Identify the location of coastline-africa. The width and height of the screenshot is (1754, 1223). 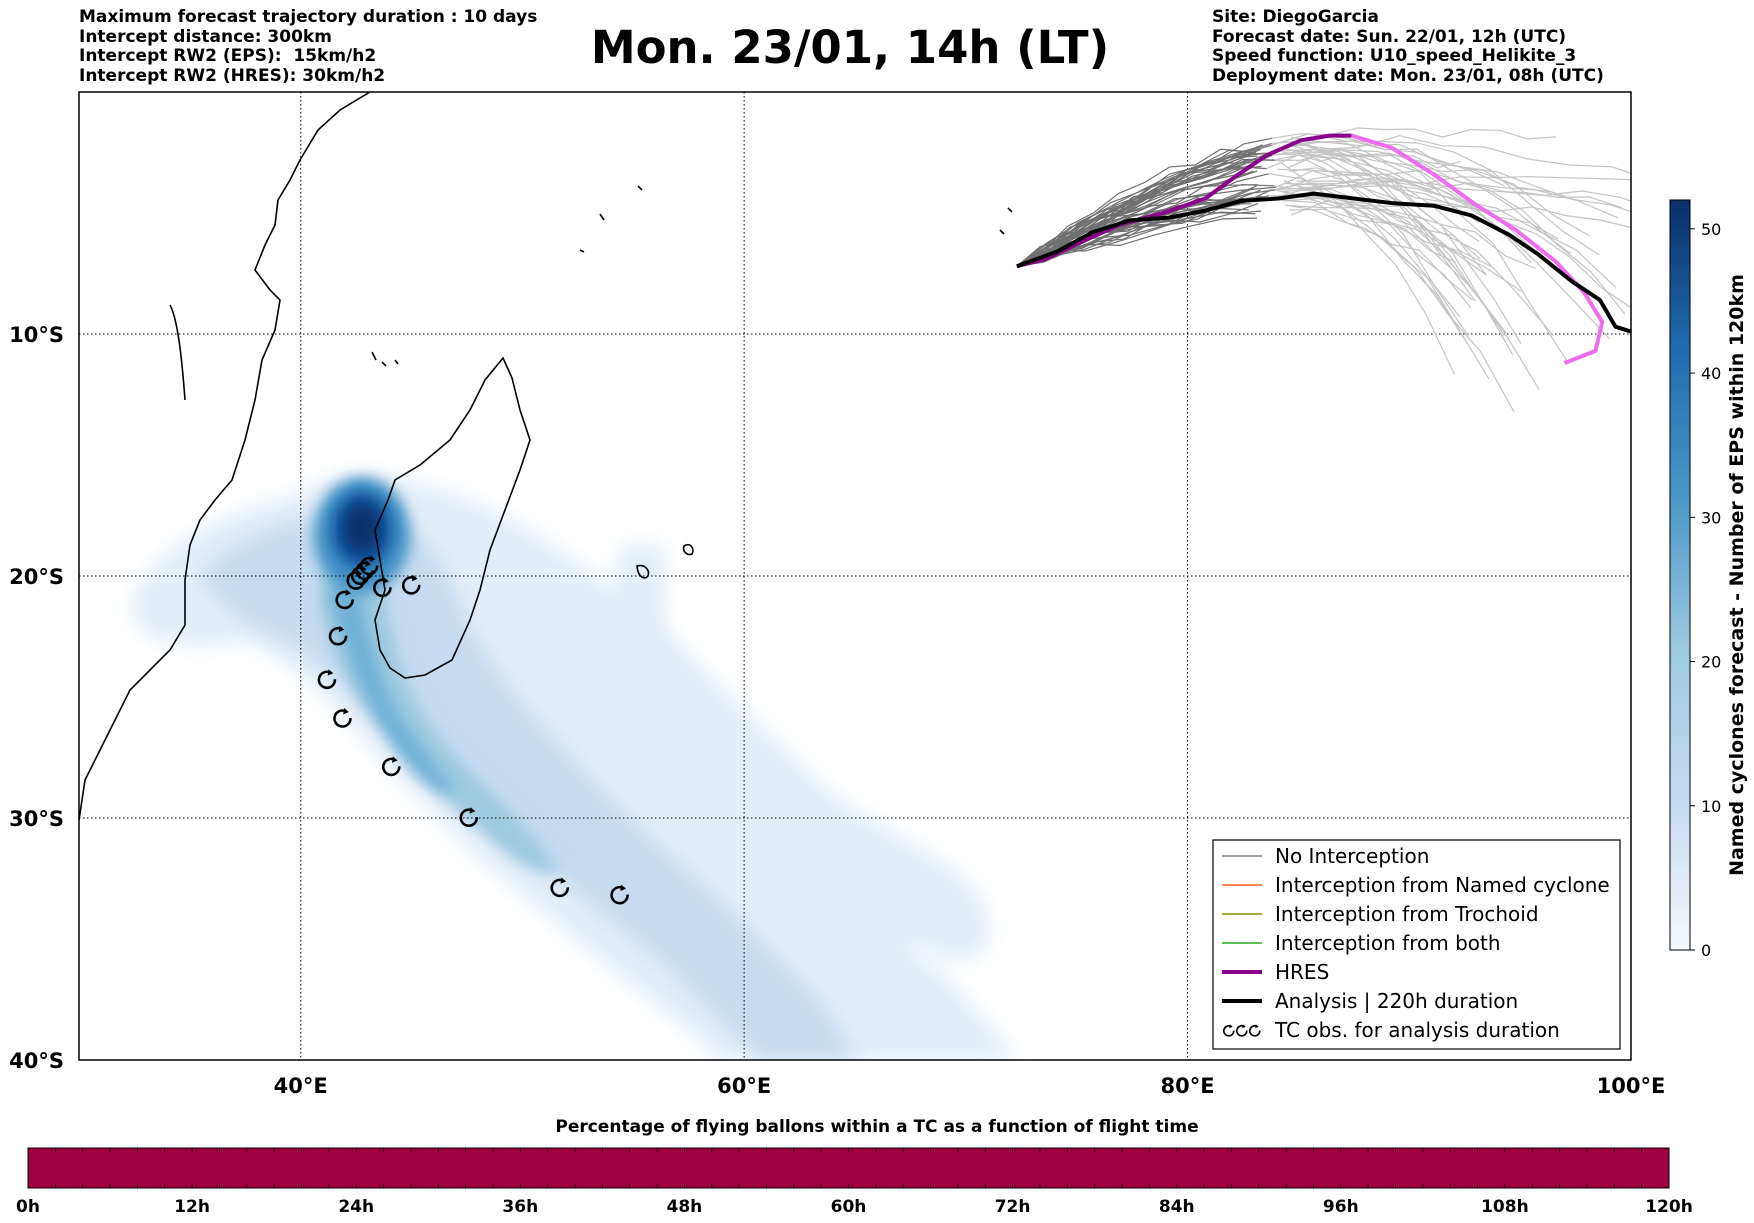
(225, 456).